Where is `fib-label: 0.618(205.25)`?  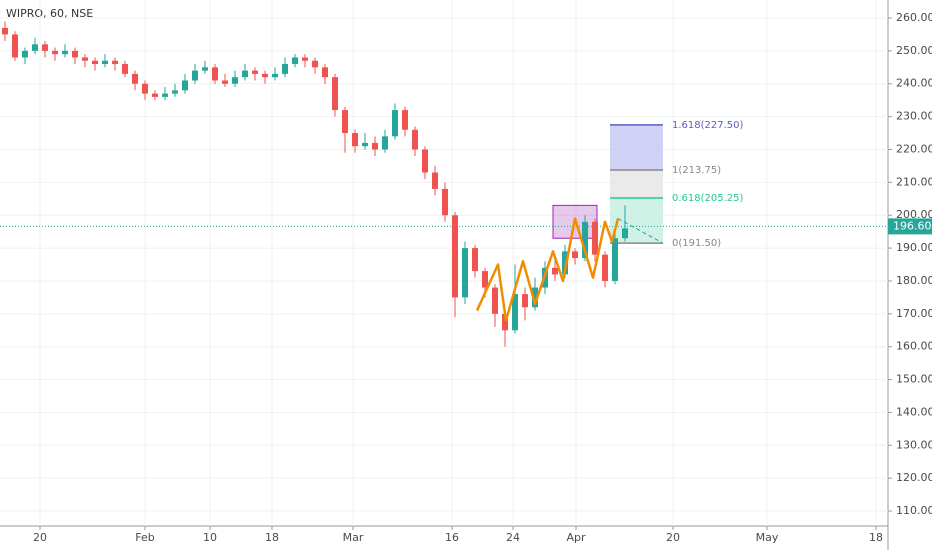 fib-label: 0.618(205.25) is located at coordinates (708, 198).